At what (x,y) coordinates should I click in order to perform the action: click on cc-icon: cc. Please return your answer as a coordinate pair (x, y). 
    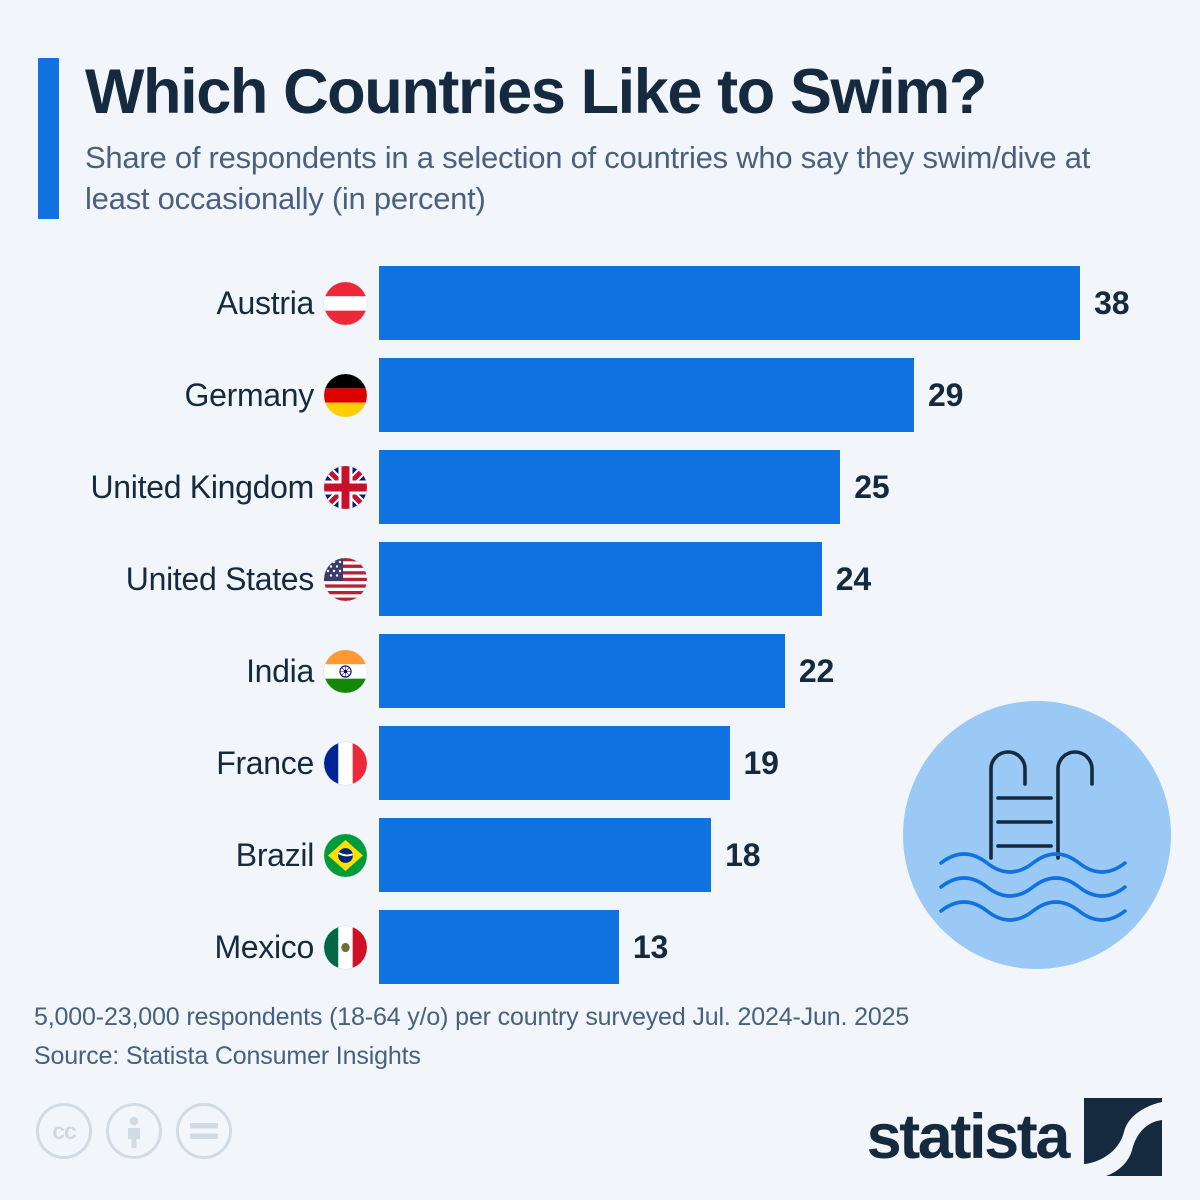
    Looking at the image, I should click on (64, 1131).